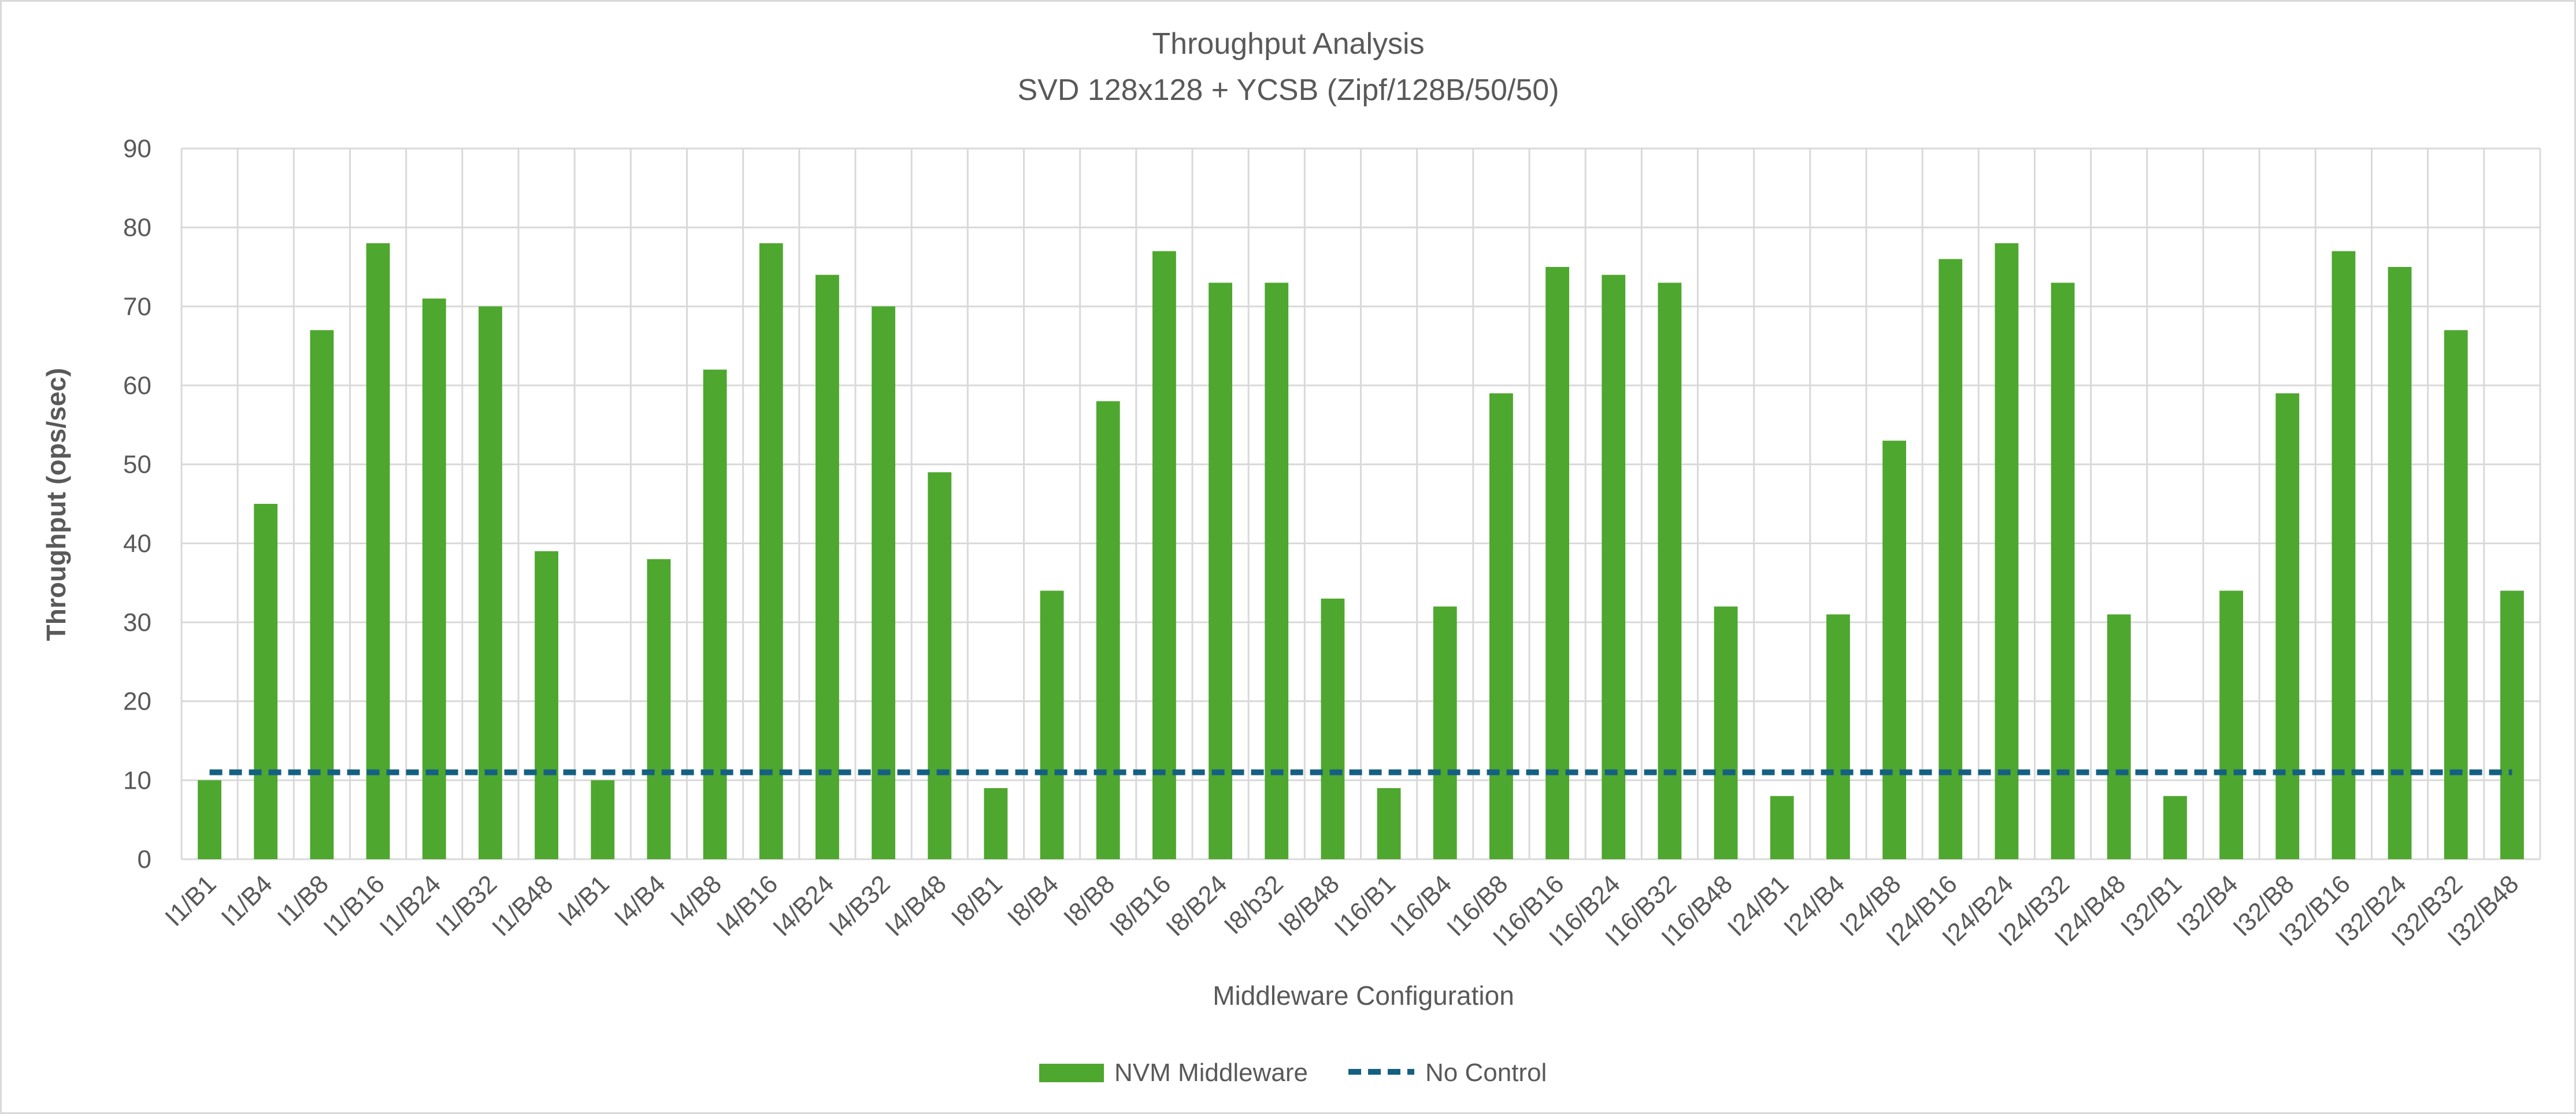 The height and width of the screenshot is (1114, 2576). I want to click on y-tick-label: 60, so click(137, 386).